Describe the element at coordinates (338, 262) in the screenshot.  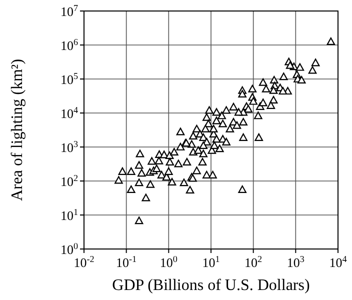
I see `x-tick-label: 10$^{4}$` at that location.